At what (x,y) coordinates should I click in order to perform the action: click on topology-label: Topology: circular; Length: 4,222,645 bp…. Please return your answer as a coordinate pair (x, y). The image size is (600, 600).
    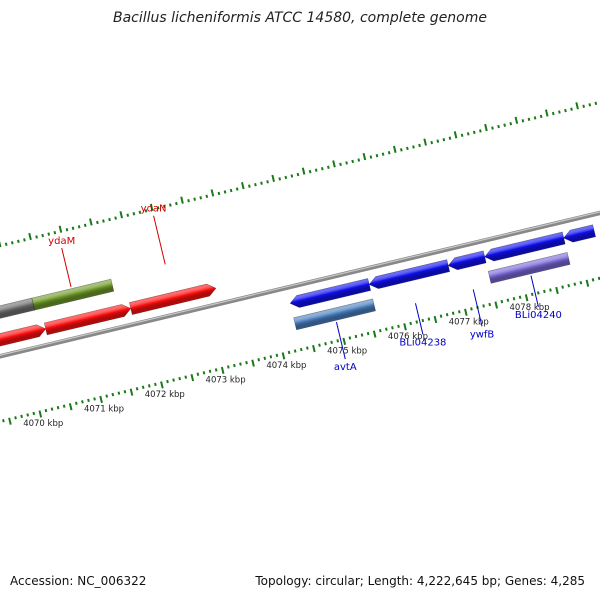
    Looking at the image, I should click on (420, 581).